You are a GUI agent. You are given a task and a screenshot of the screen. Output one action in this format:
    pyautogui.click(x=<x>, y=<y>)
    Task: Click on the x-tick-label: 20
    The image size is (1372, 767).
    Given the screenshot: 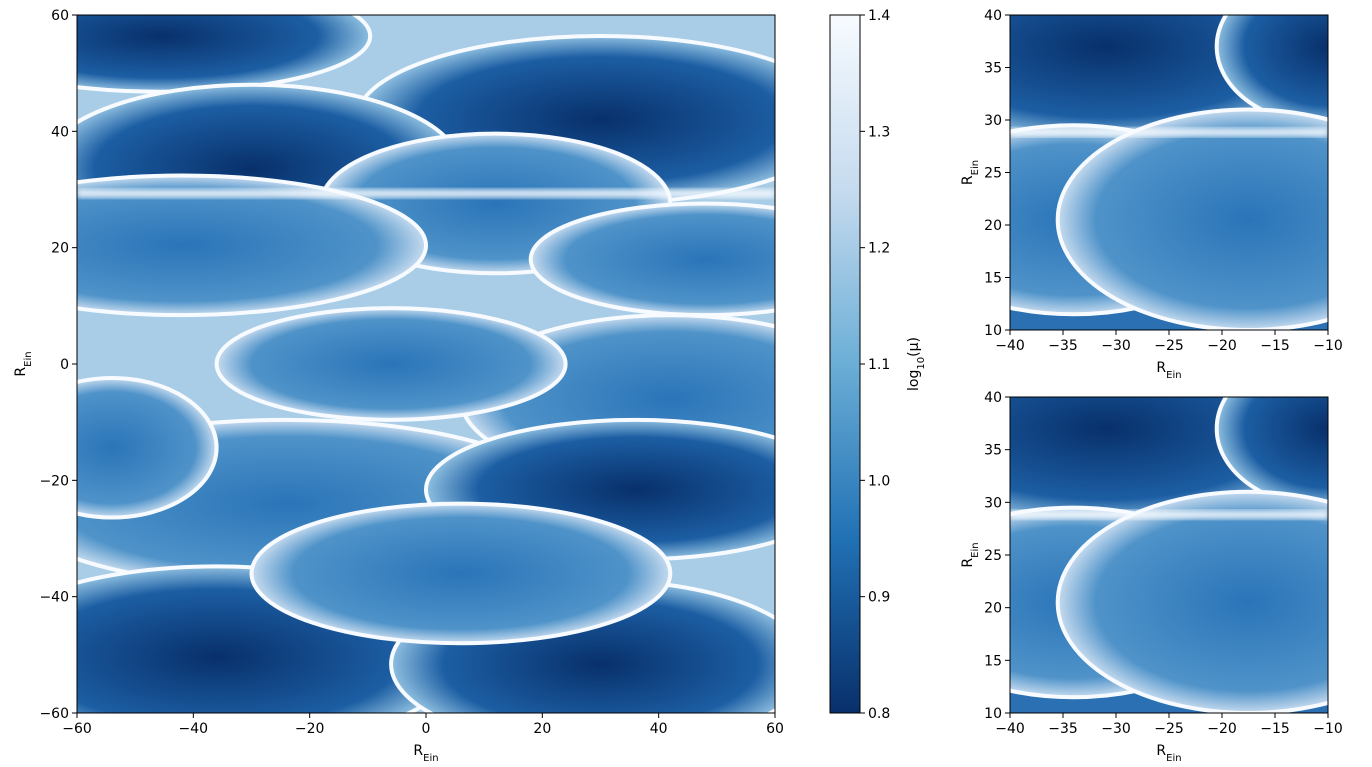 What is the action you would take?
    pyautogui.click(x=542, y=729)
    